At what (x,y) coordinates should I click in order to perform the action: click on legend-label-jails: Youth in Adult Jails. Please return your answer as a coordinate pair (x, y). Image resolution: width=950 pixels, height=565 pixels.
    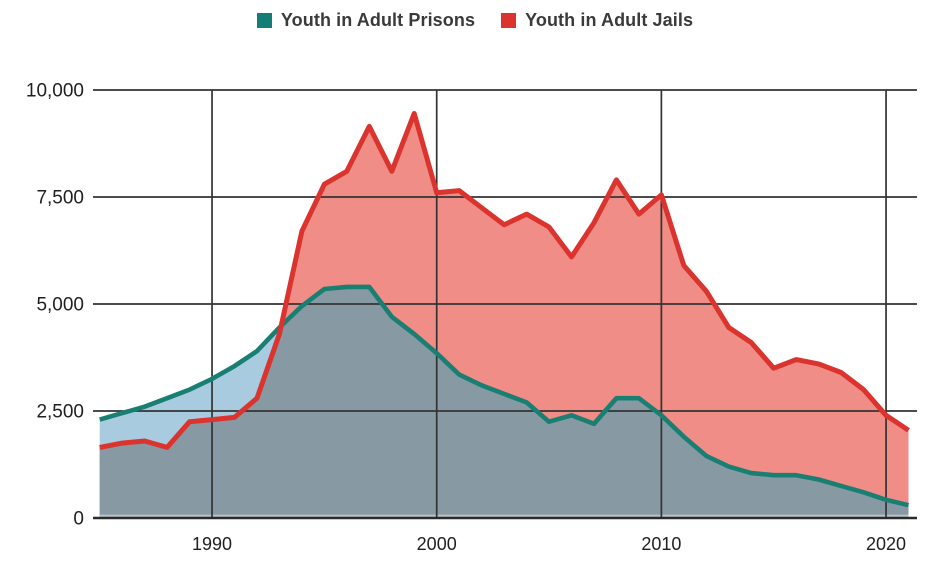
    Looking at the image, I should click on (609, 19).